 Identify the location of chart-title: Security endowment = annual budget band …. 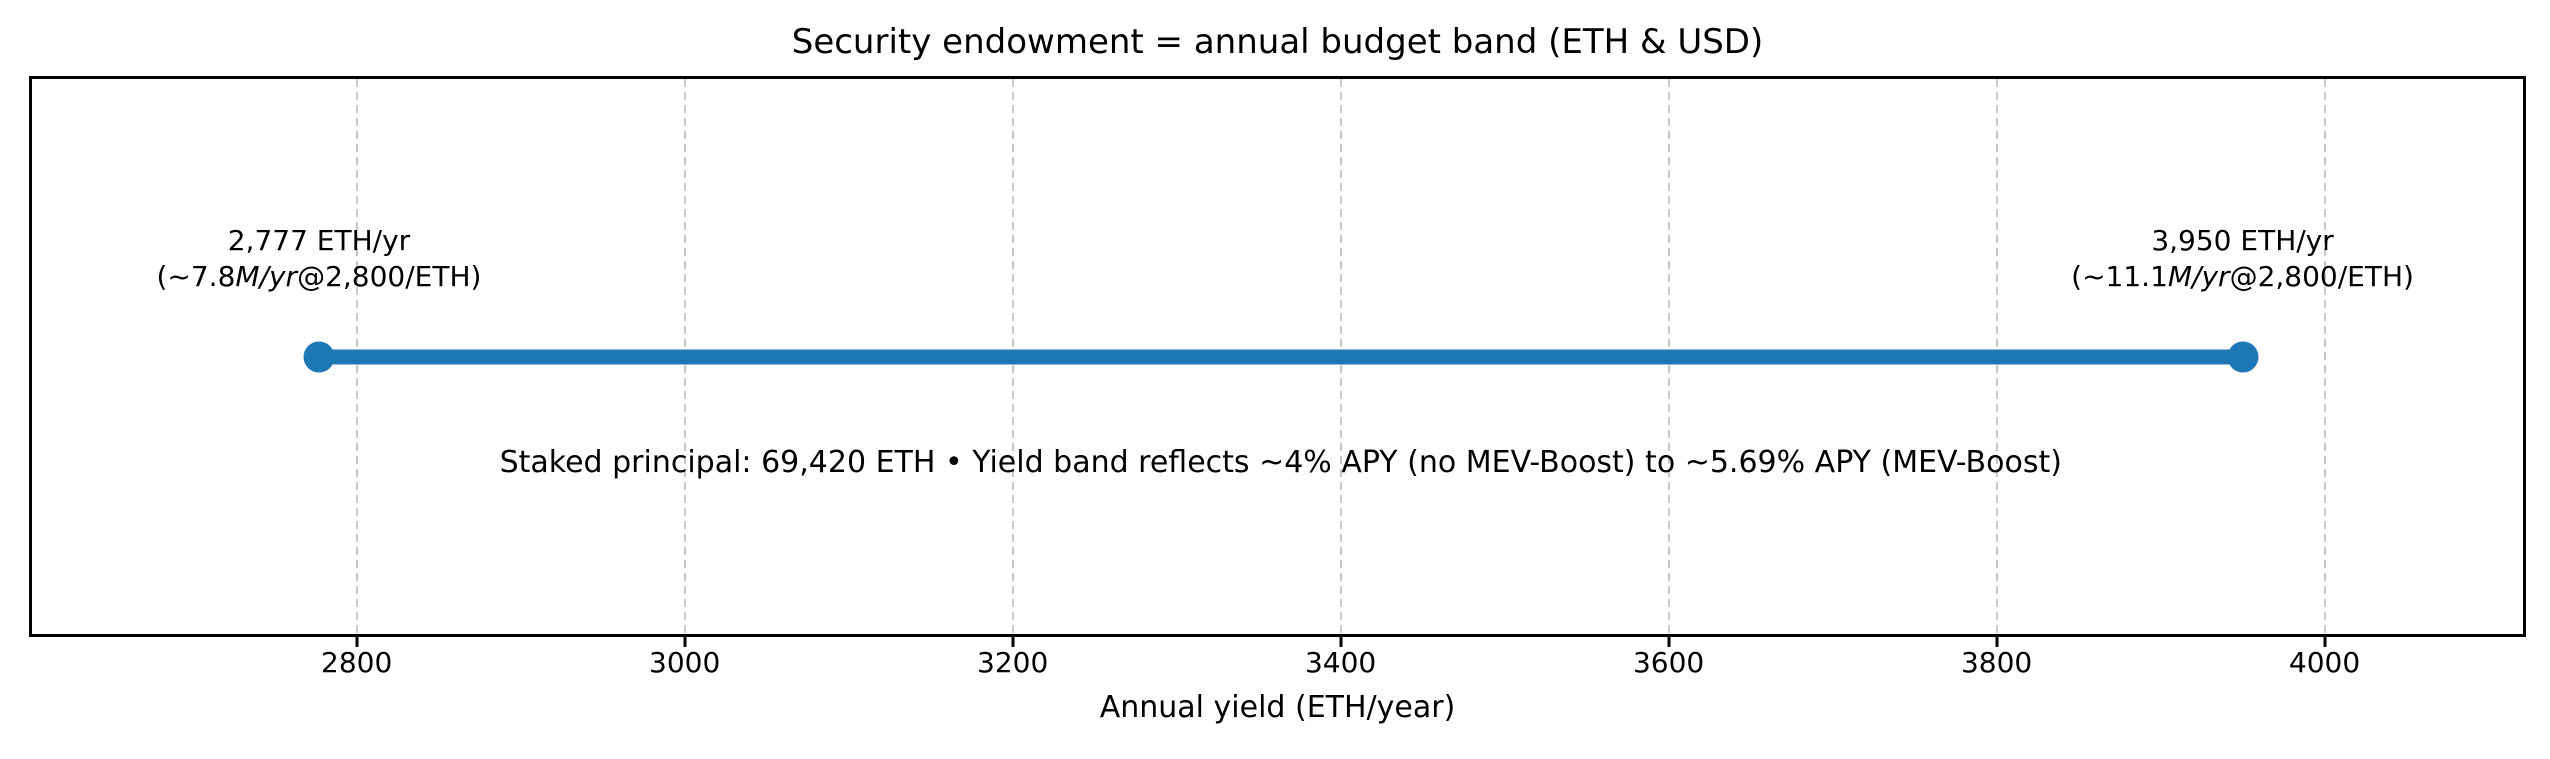
(1277, 42).